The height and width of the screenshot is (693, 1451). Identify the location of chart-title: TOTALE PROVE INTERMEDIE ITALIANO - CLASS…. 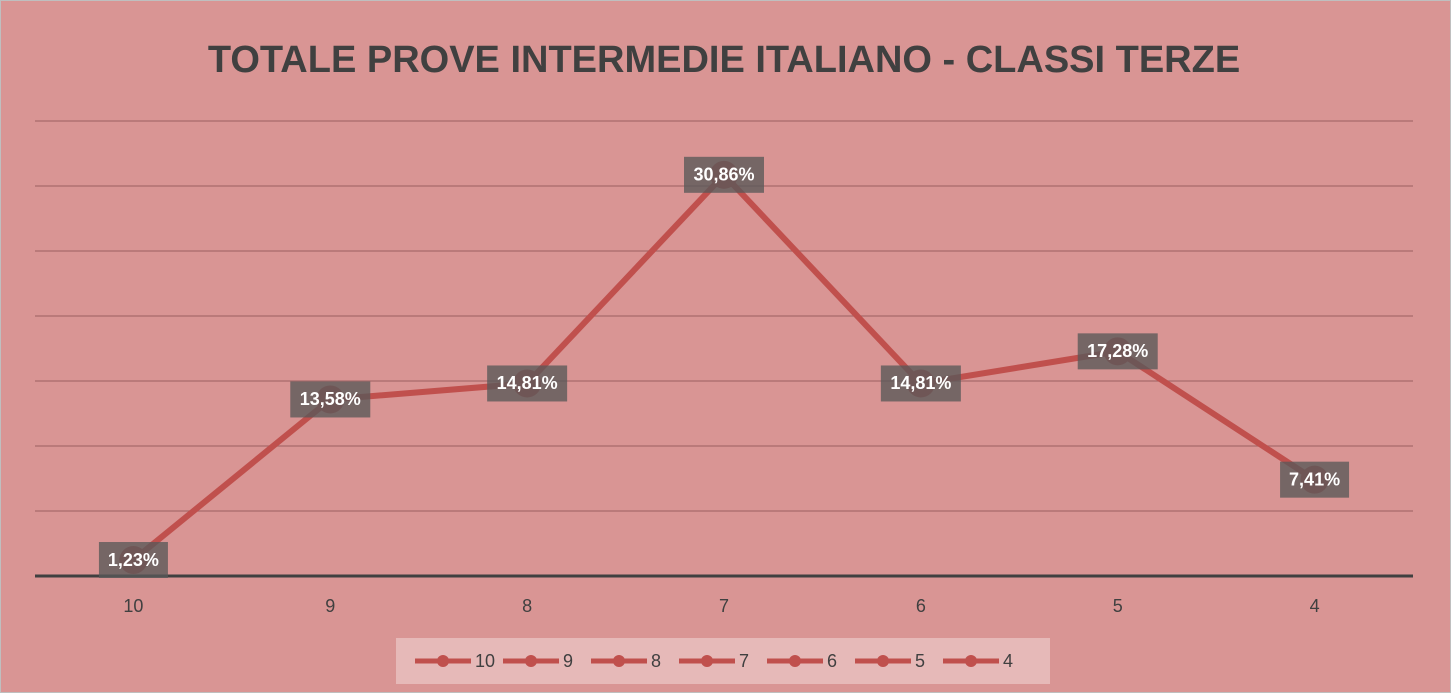
(724, 60).